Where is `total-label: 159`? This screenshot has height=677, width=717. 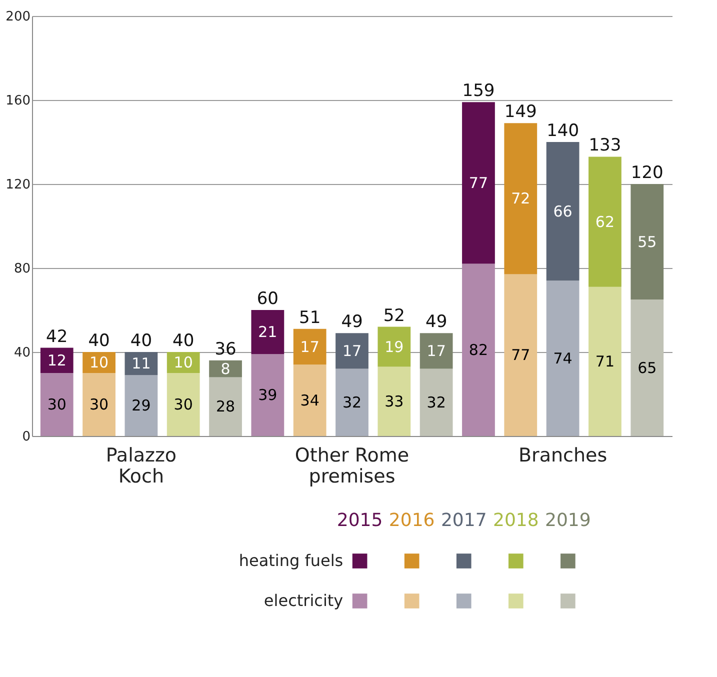
total-label: 159 is located at coordinates (478, 91).